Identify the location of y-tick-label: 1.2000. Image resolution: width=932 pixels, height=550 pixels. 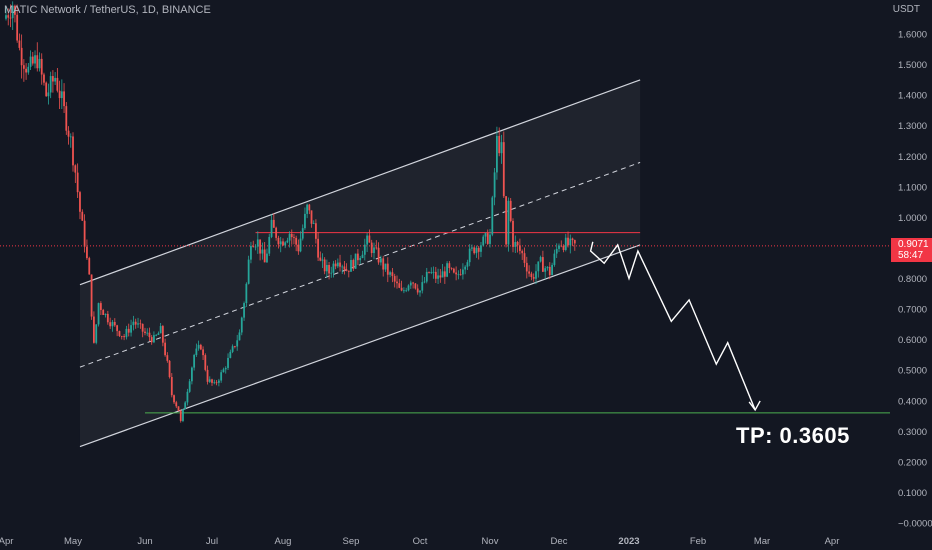
(912, 157).